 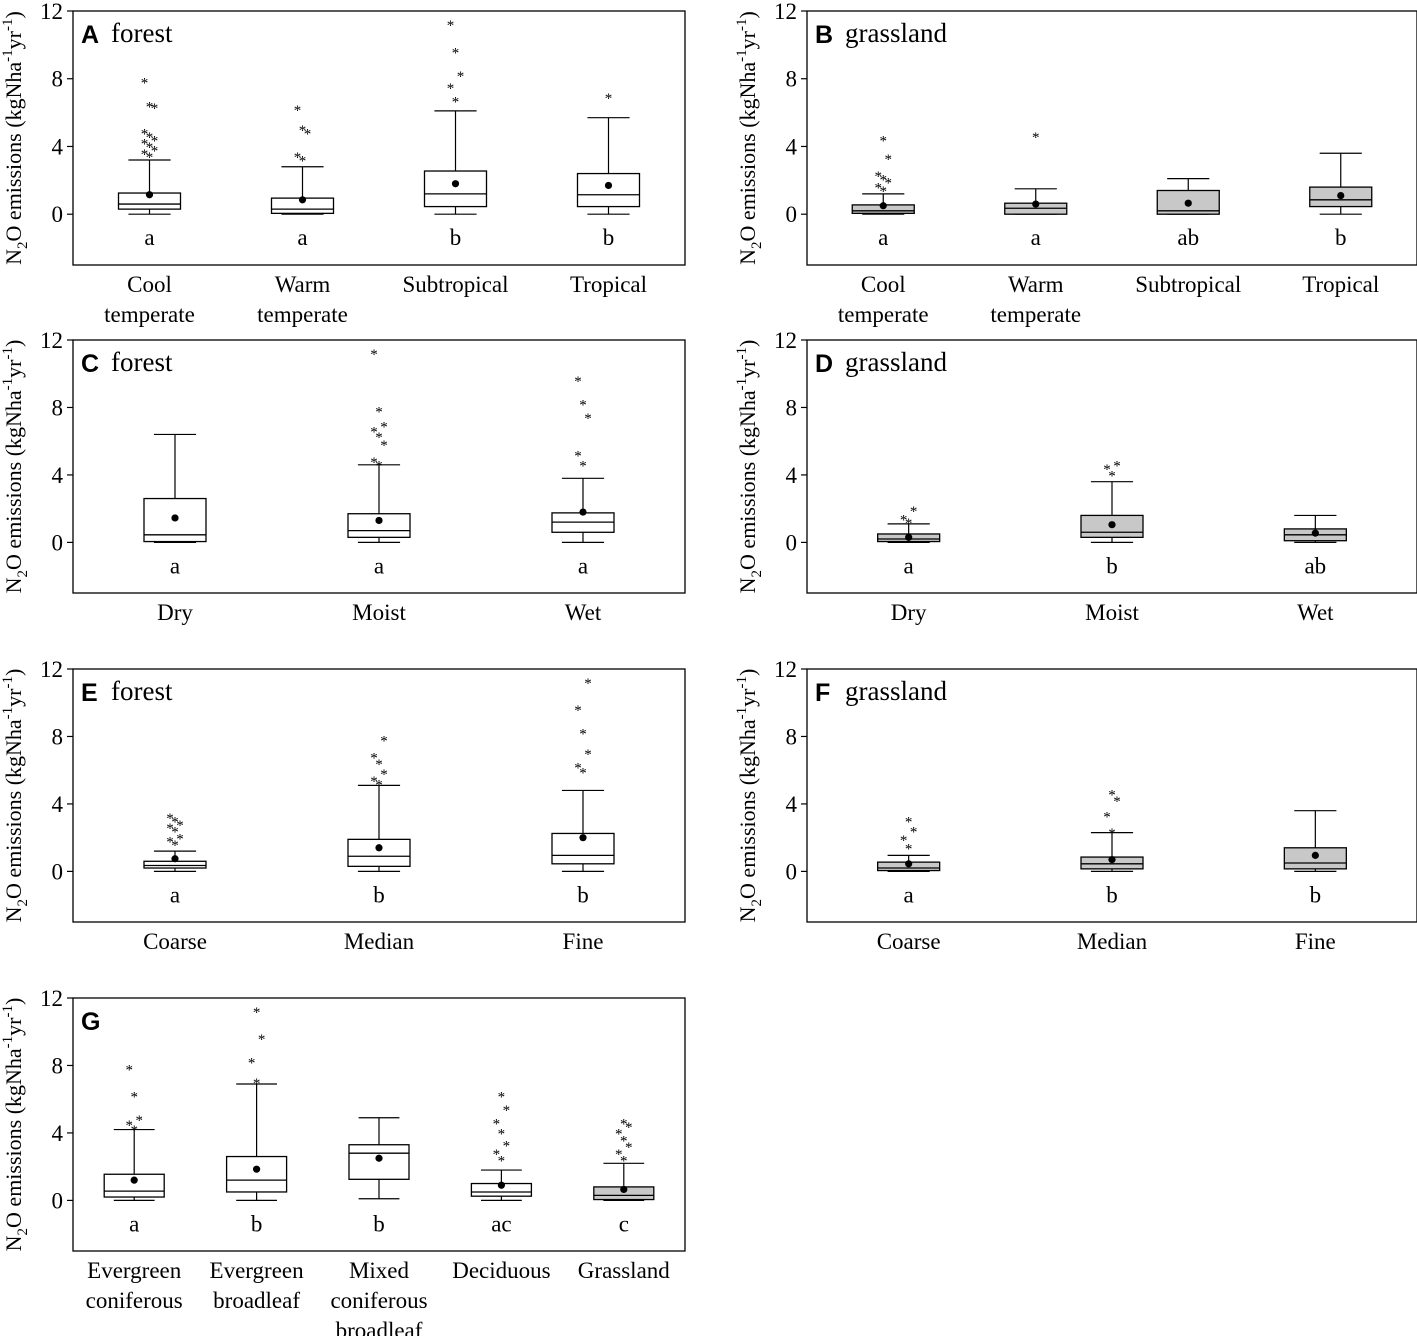 I want to click on panel-letter: G, so click(x=90, y=1022).